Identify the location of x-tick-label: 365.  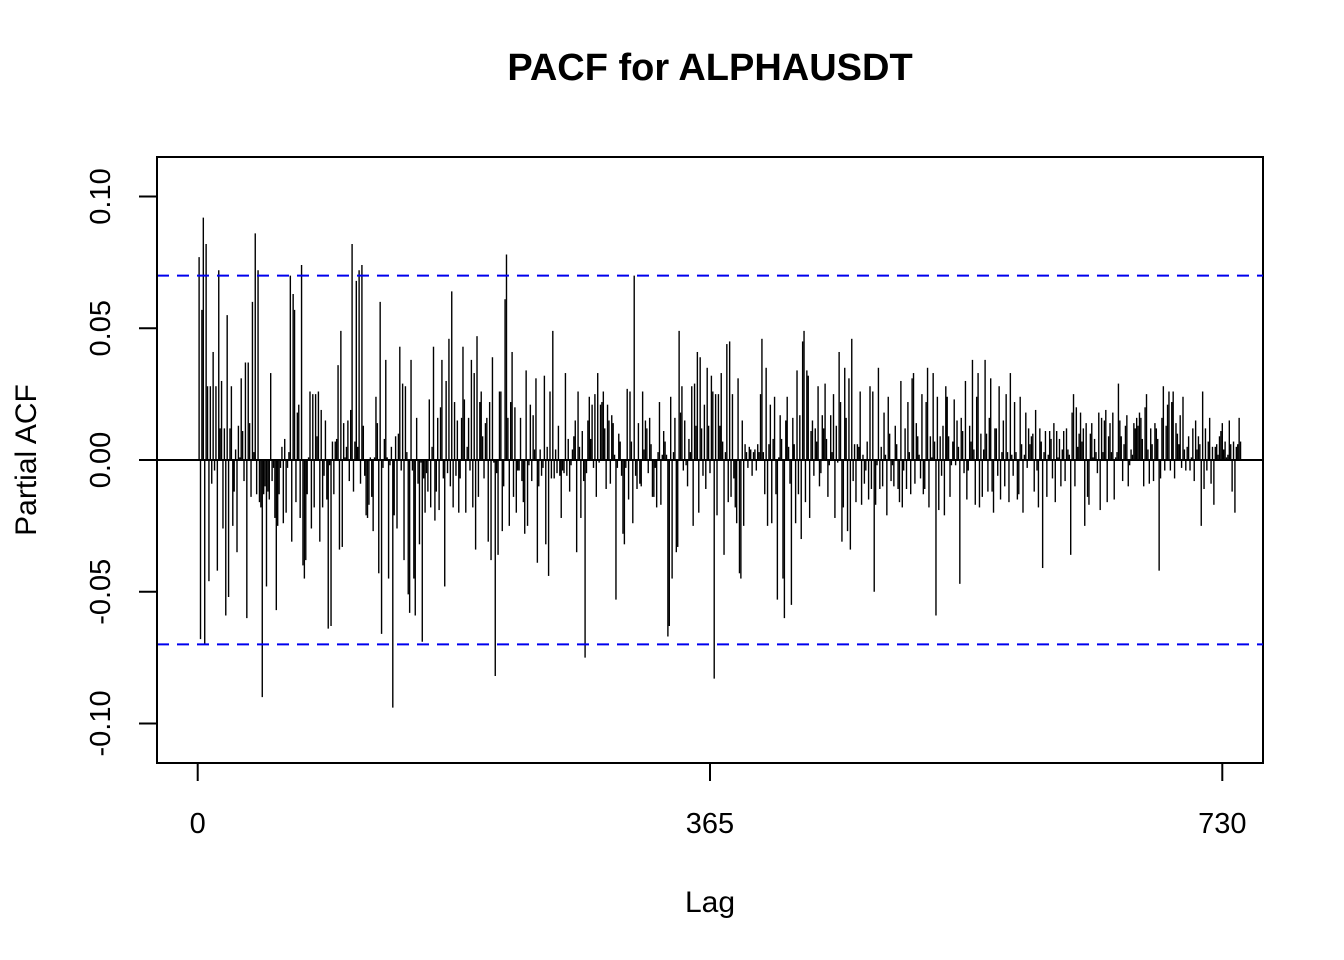
(710, 824).